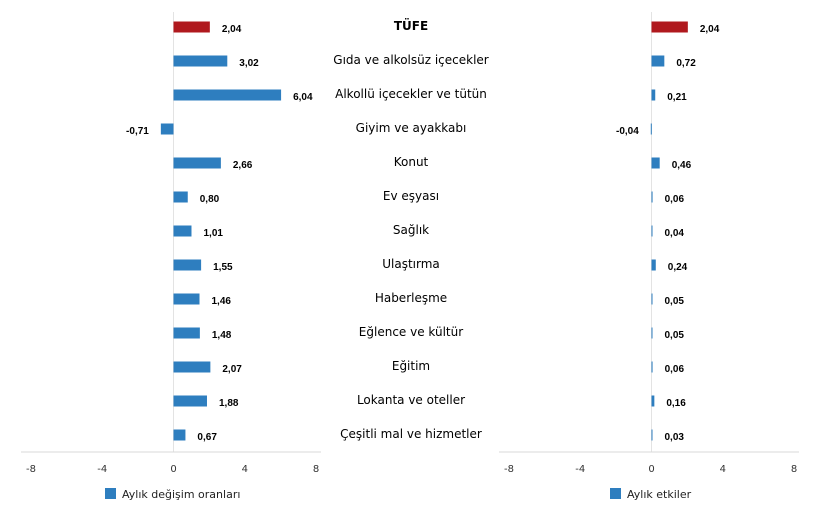 The height and width of the screenshot is (518, 826). I want to click on data-label: 3,02, so click(249, 63).